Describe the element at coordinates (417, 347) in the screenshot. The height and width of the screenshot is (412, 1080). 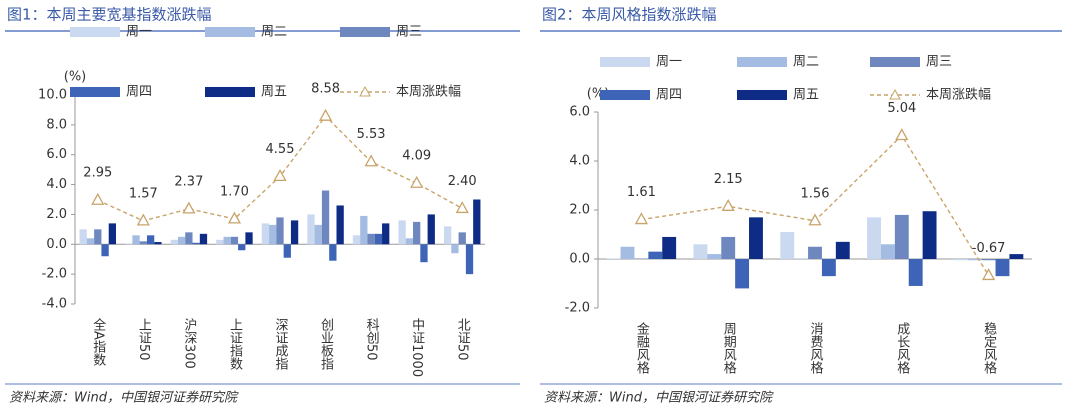
I see `x-tick-label: 中证1000` at that location.